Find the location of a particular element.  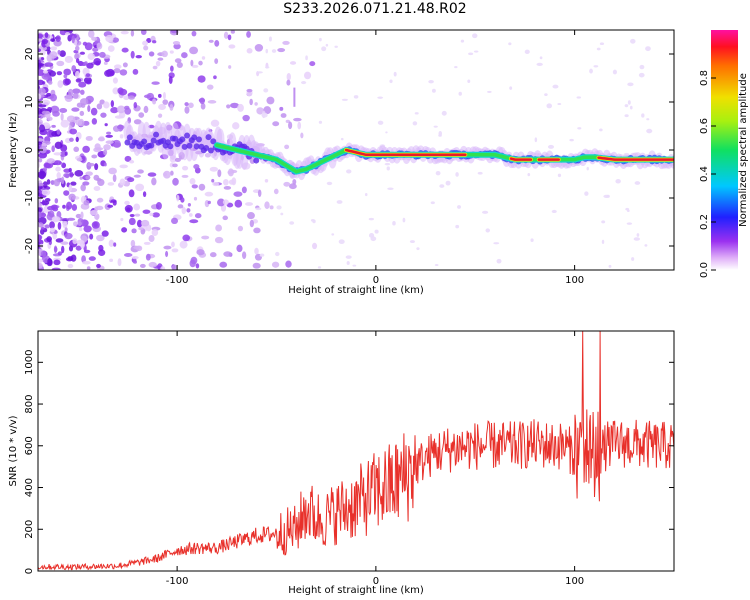

snr-x-label: Height of straight line (km) is located at coordinates (356, 590).